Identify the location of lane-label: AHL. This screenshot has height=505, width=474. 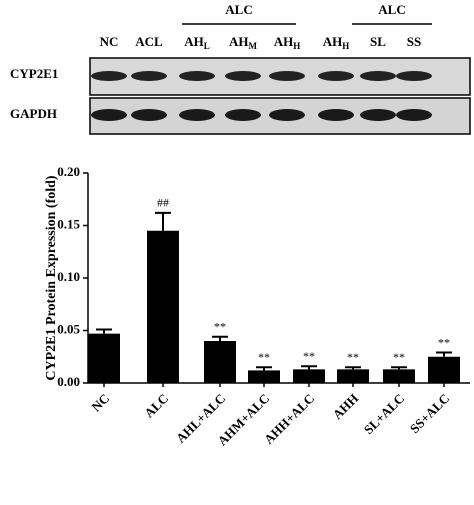
(197, 42).